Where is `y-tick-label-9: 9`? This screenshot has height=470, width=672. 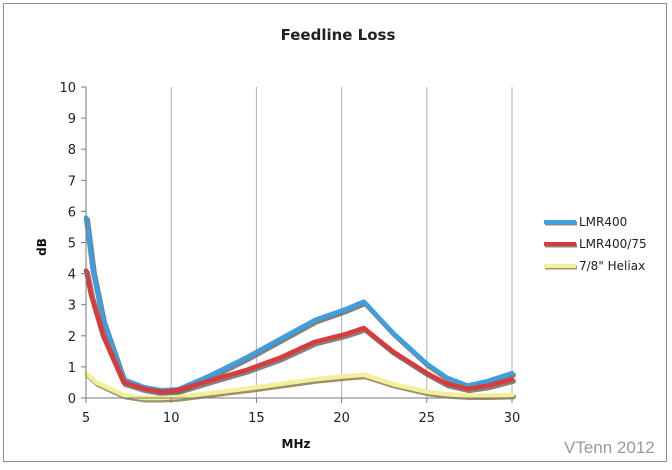 y-tick-label-9: 9 is located at coordinates (72, 119).